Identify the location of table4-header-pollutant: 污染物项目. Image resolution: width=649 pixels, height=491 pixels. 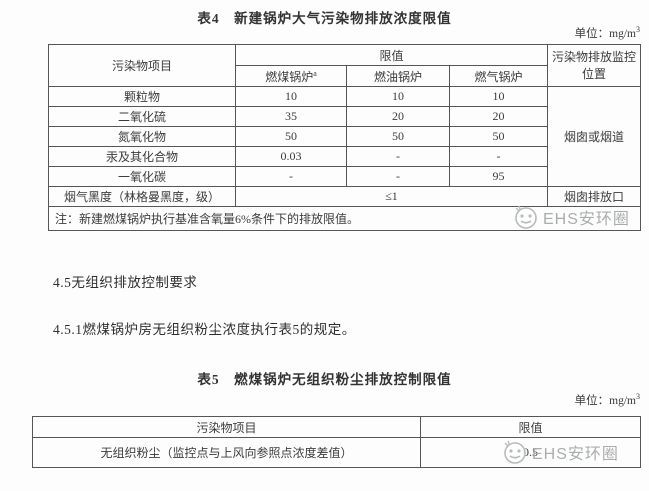
(142, 65).